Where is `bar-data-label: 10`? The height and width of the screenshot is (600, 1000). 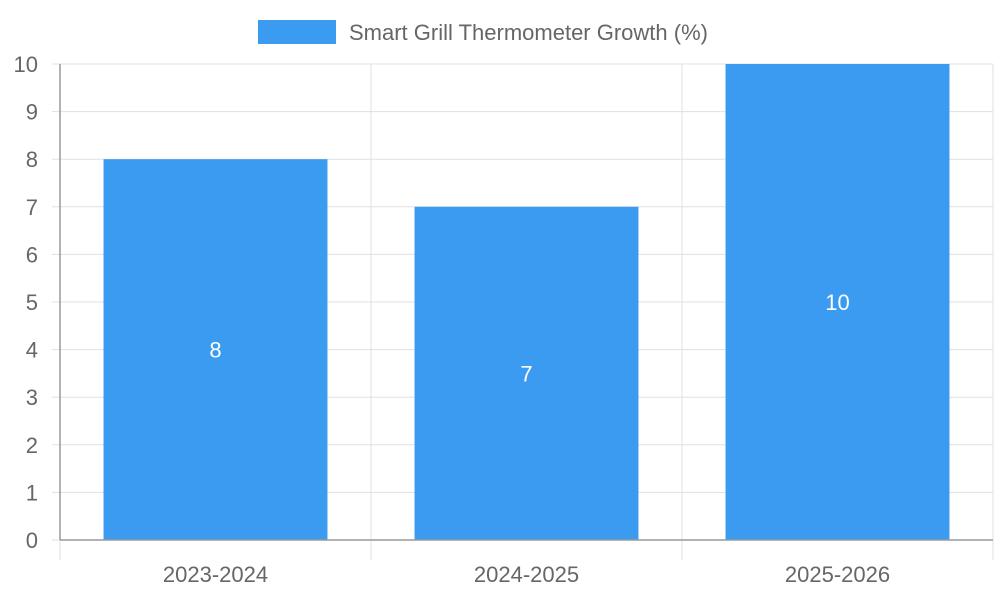
bar-data-label: 10 is located at coordinates (837, 302).